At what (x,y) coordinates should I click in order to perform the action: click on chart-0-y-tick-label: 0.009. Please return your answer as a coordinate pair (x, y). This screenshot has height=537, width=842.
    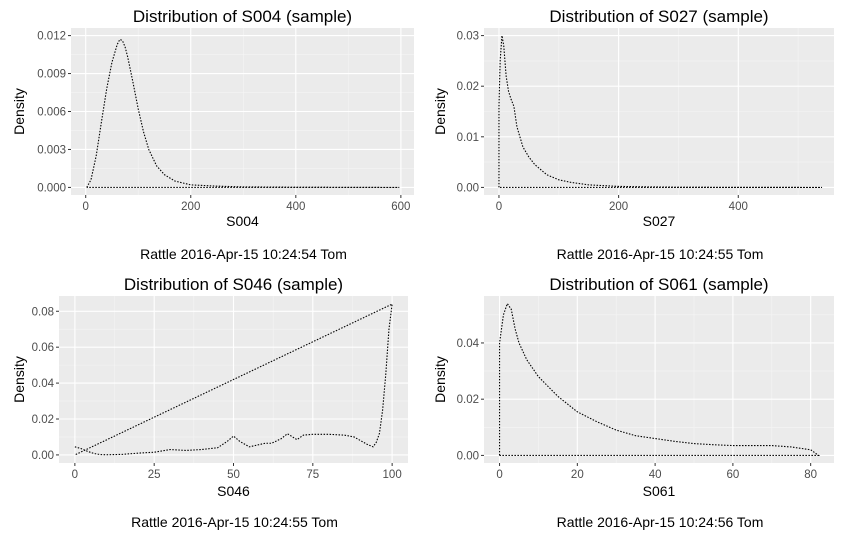
    Looking at the image, I should click on (51, 75).